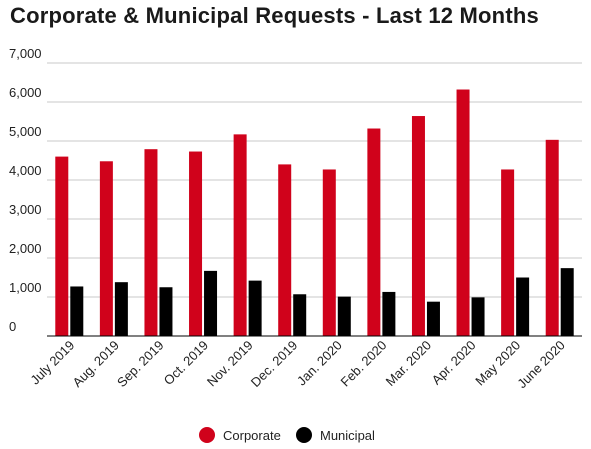  Describe the element at coordinates (230, 364) in the screenshot. I see `x-tick-label: Nov. 2019` at that location.